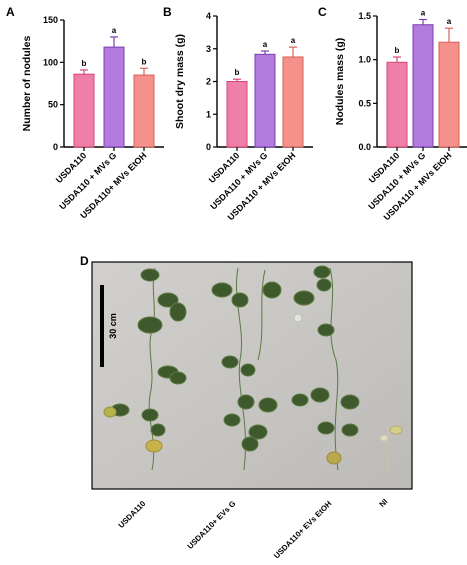 Image resolution: width=467 pixels, height=565 pixels. Describe the element at coordinates (208, 16) in the screenshot. I see `y-tick-label: 4` at that location.